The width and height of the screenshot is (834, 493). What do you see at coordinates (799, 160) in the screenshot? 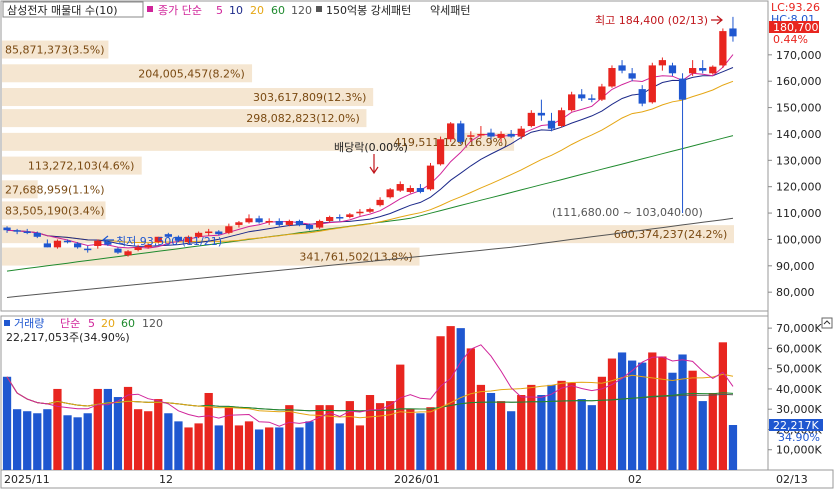
I see `price-tick-label: 130,000` at bounding box center [799, 160].